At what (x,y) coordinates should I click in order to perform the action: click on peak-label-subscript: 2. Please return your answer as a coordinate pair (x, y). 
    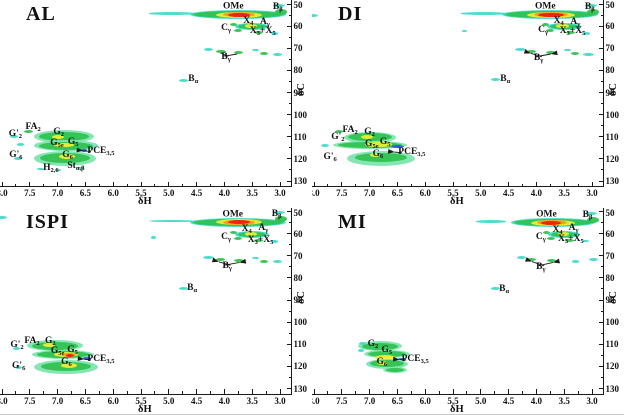
    Looking at the image, I should click on (38, 343).